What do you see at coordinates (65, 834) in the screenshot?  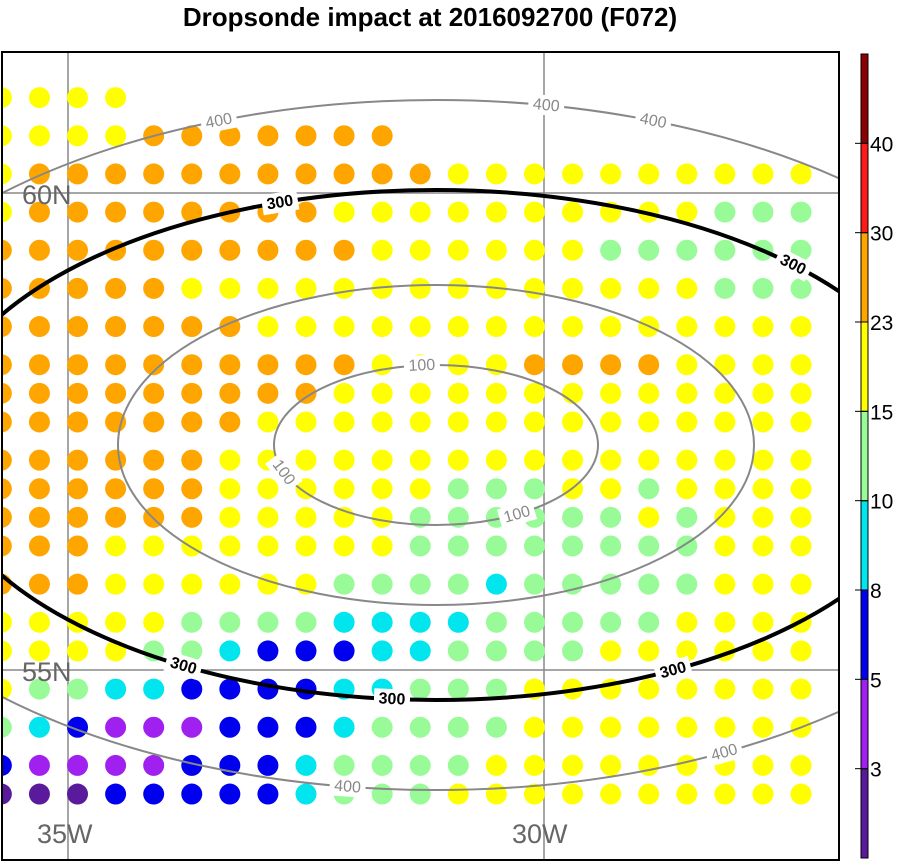 I see `lon-label-35w: 35W` at bounding box center [65, 834].